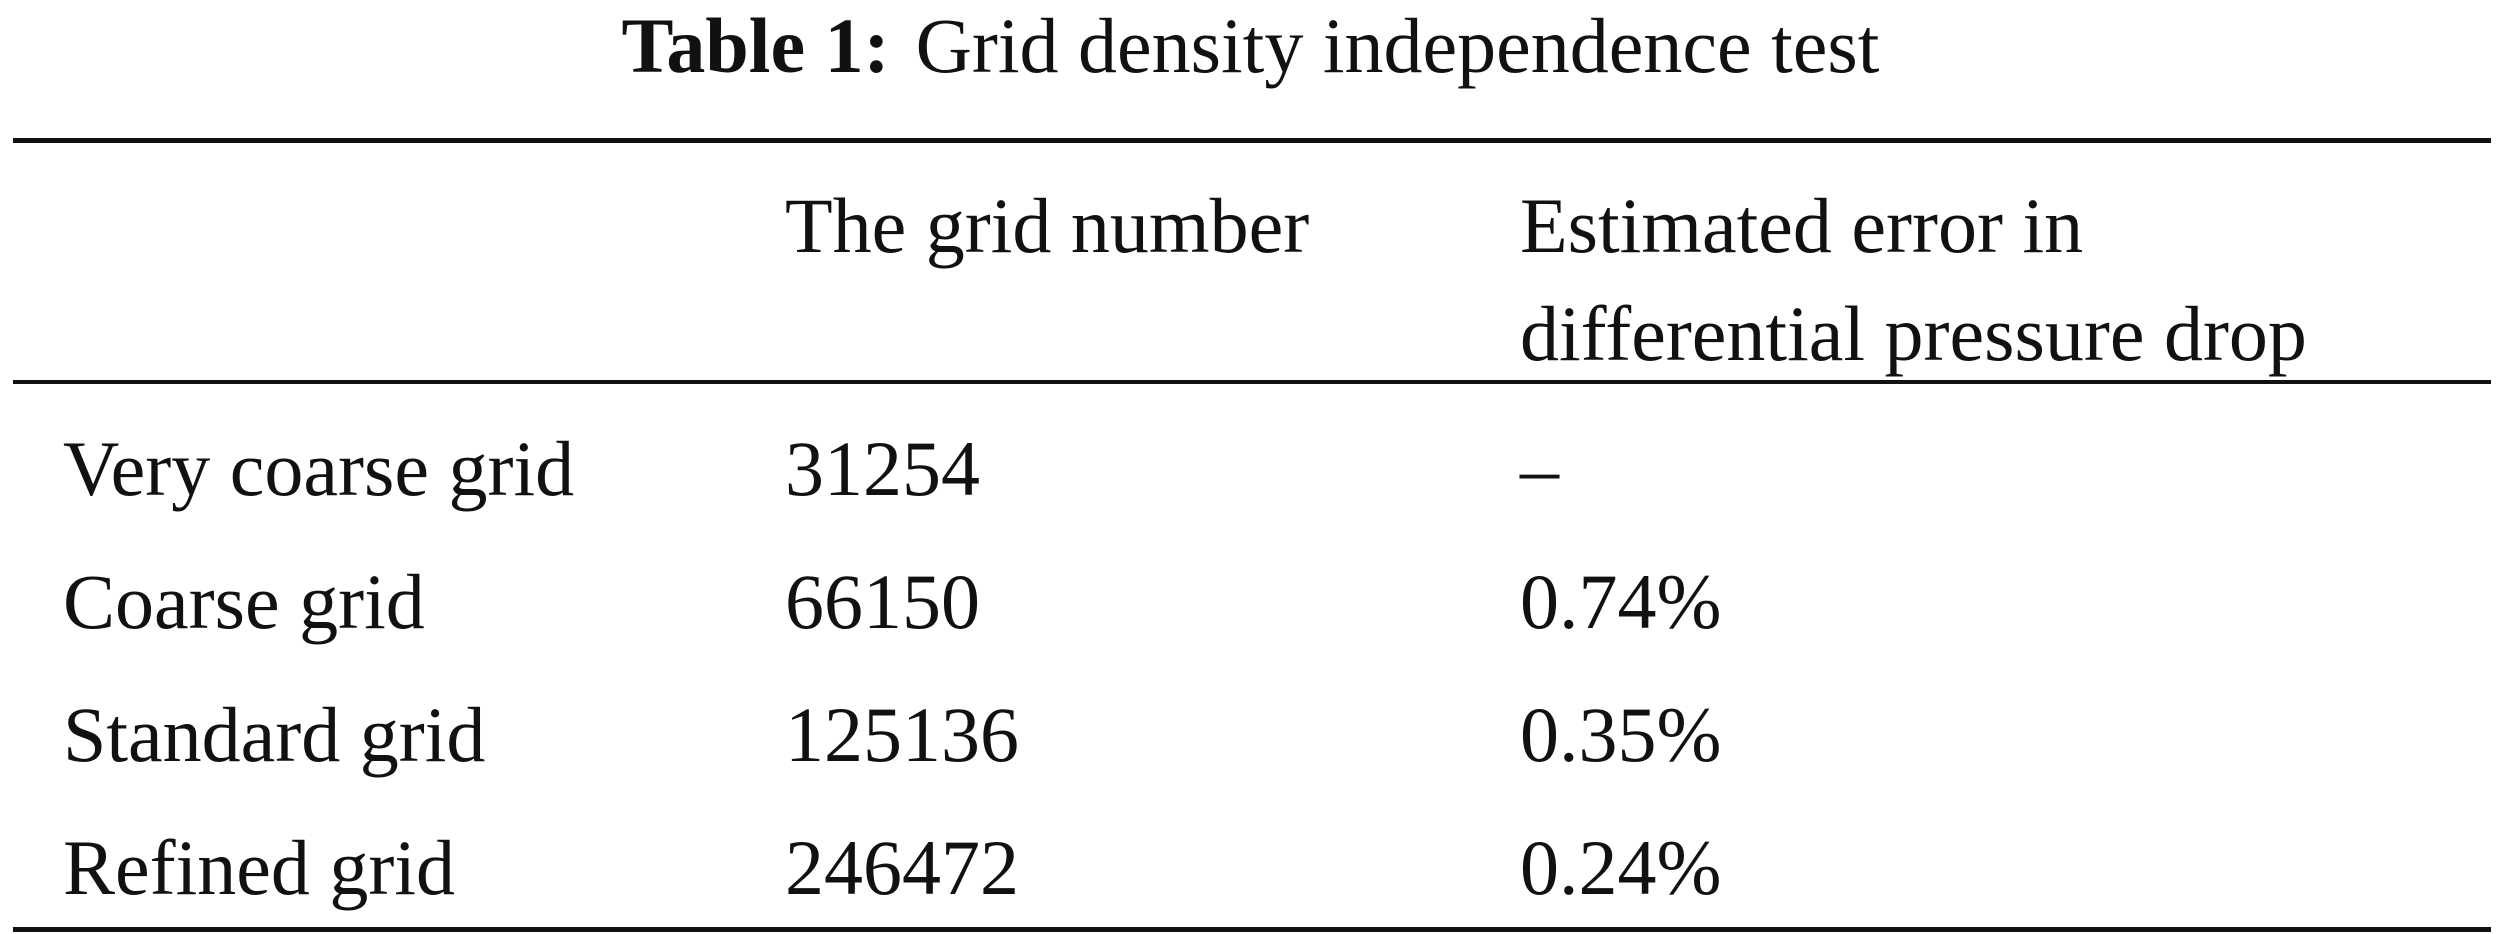  I want to click on header-estimated-error-line1: Estimated error in, so click(1802, 225).